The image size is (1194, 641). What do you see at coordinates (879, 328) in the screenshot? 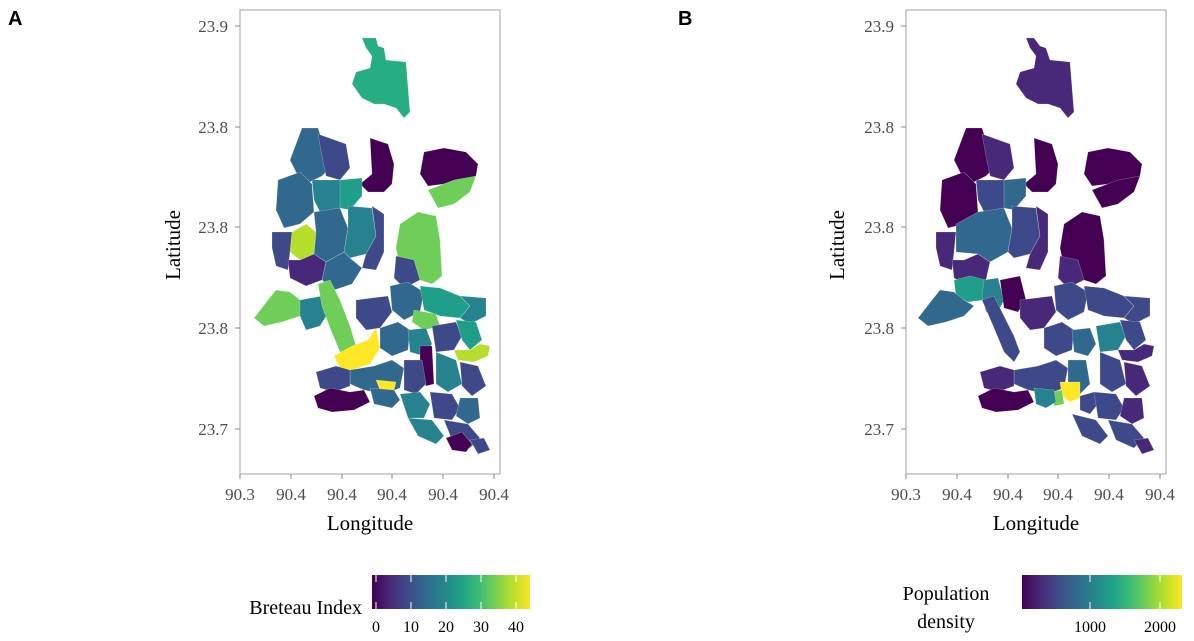
I see `panel-b-ytick-3: 23.8` at bounding box center [879, 328].